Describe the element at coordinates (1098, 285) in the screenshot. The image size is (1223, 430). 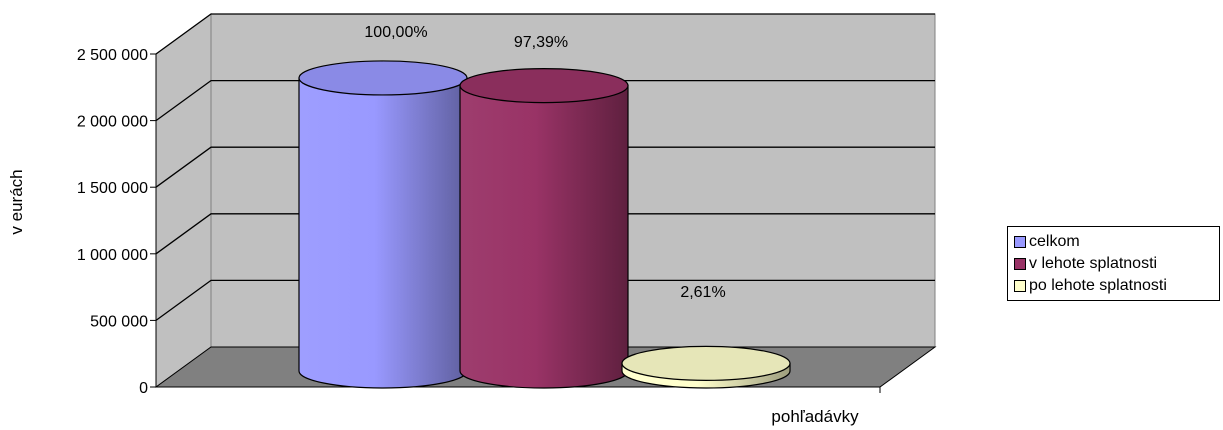
I see `legend-label: po lehote splatnosti` at that location.